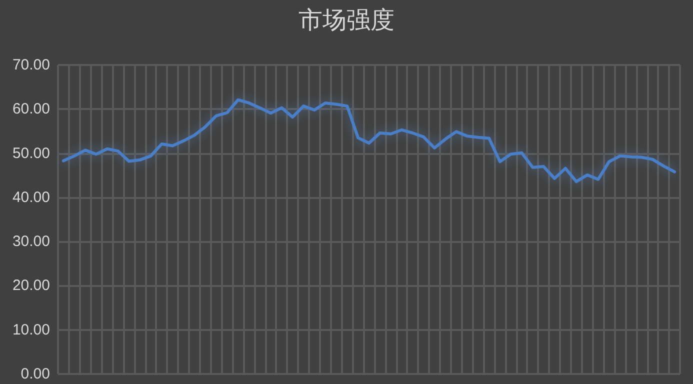  What do you see at coordinates (31, 241) in the screenshot?
I see `y-tick-label: 30.00` at bounding box center [31, 241].